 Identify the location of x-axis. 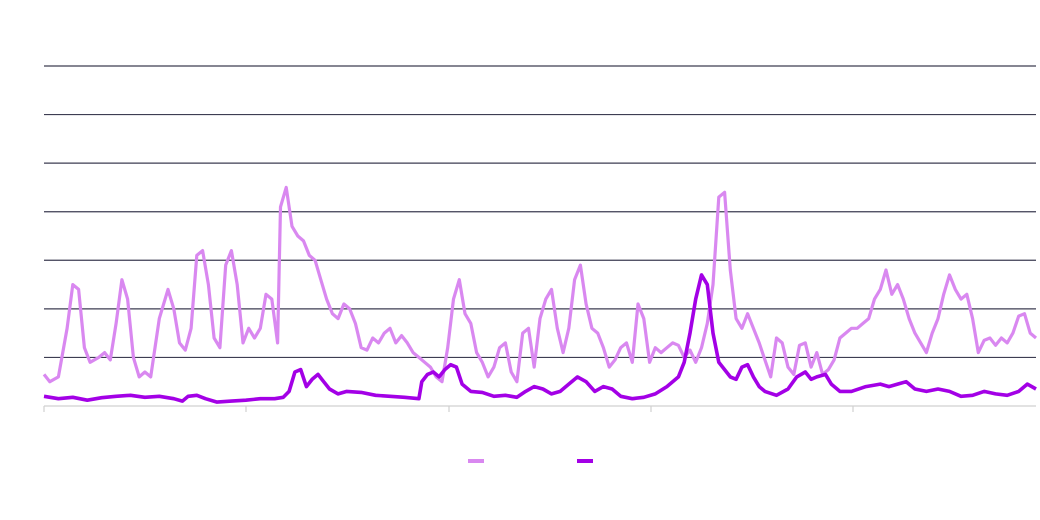
(539, 408).